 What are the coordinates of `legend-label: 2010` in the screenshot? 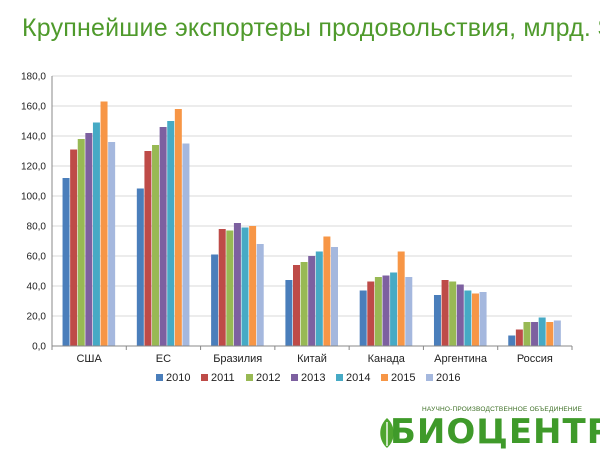 It's located at (178, 378).